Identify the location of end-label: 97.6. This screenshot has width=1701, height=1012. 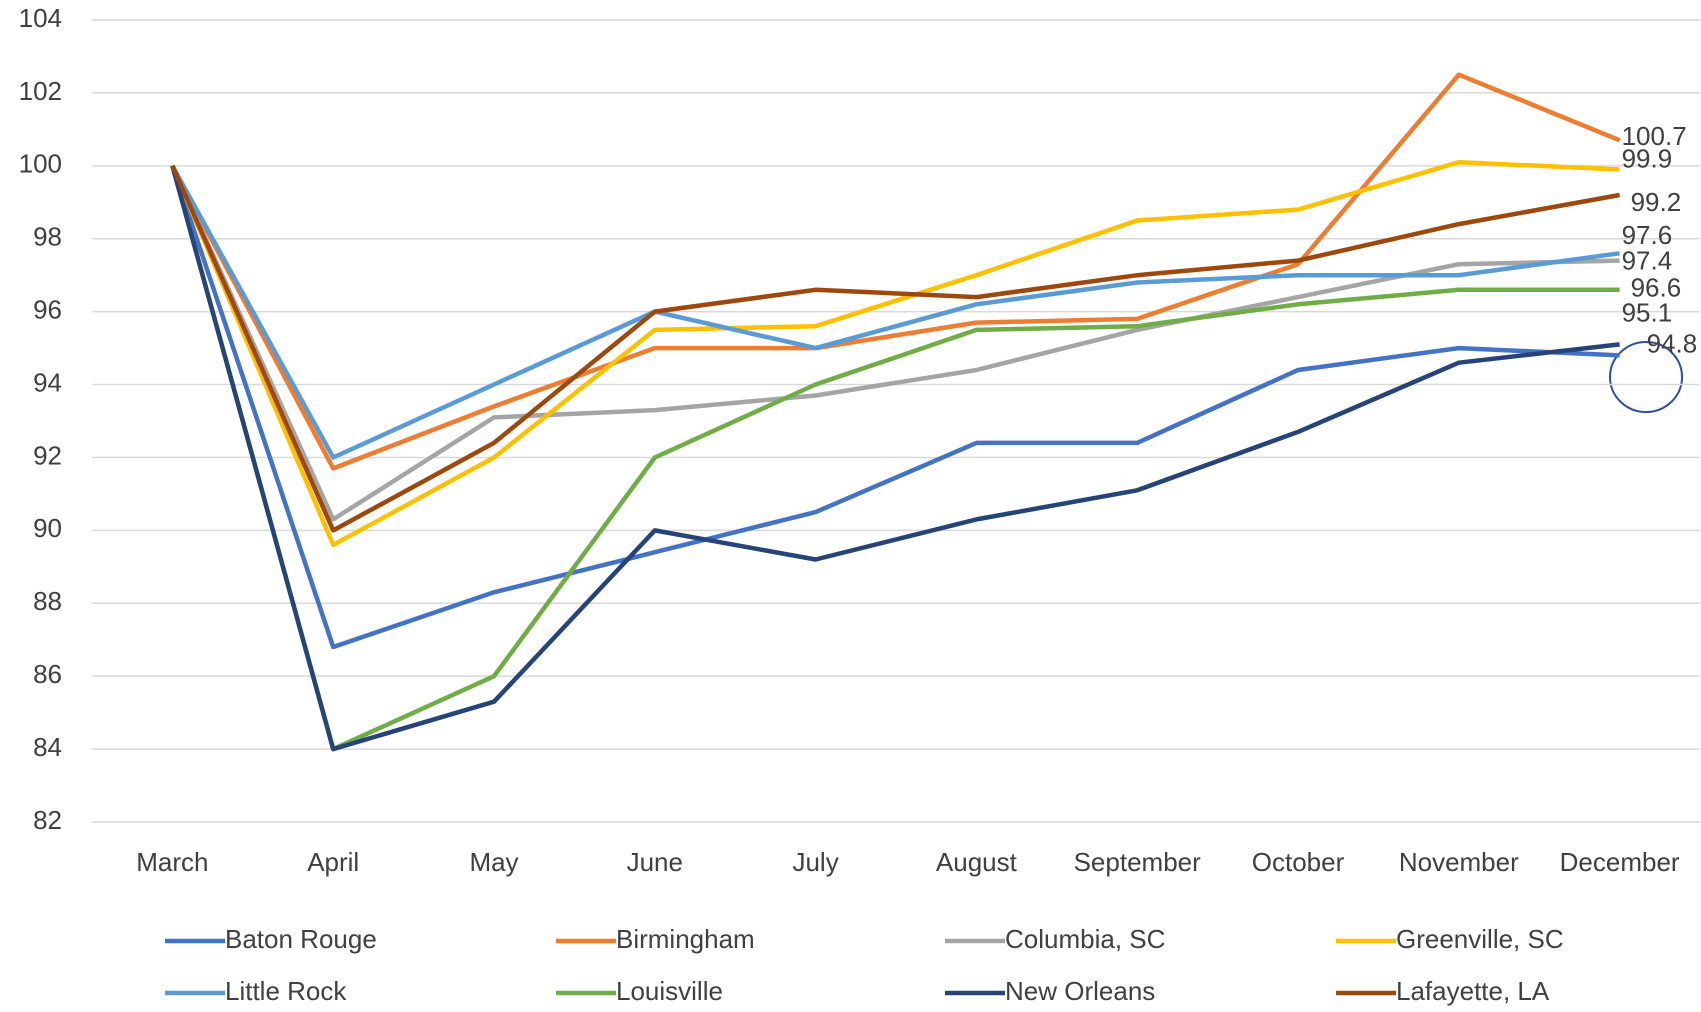
(1647, 235).